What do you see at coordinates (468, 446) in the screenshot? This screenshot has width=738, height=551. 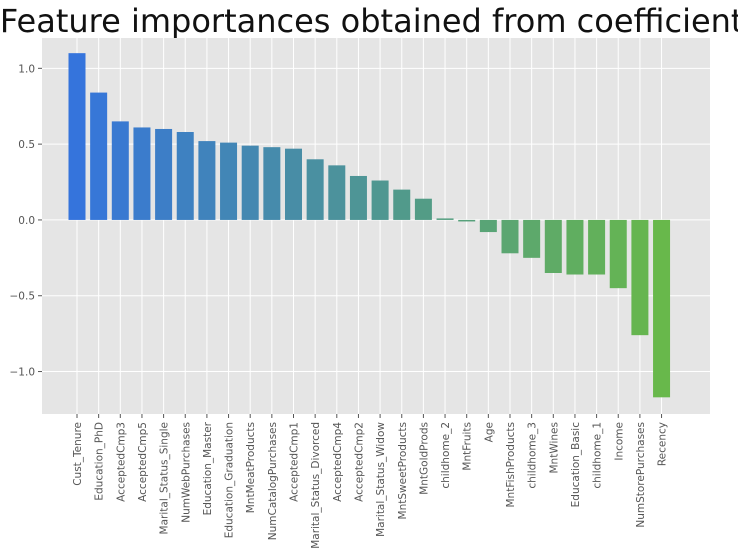 I see `x-tick-label: MntFruits` at bounding box center [468, 446].